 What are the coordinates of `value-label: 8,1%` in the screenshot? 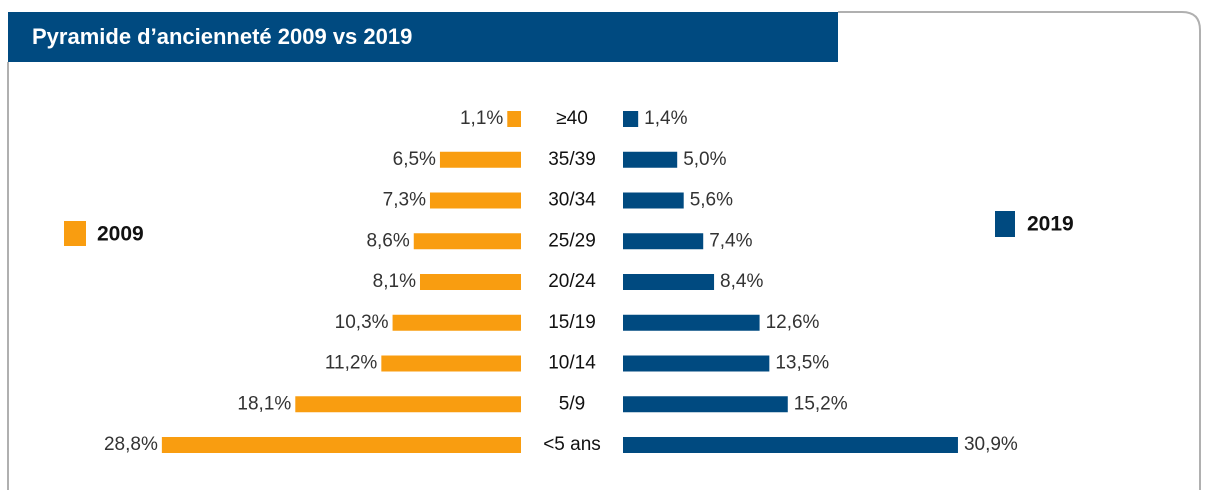 It's located at (394, 281).